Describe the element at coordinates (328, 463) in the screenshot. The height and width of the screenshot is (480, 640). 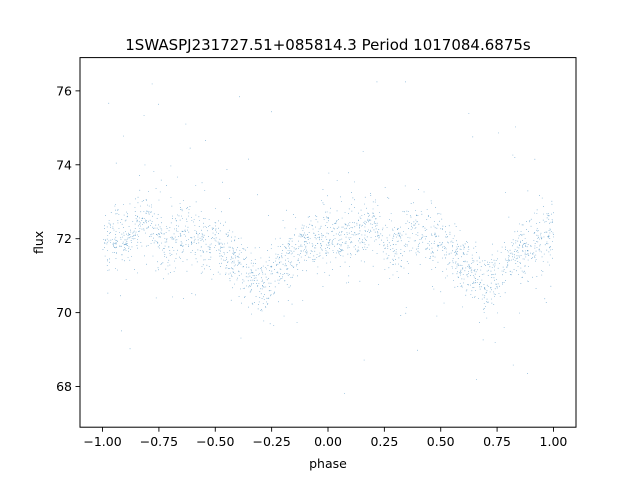
I see `x-axis-label: phase` at that location.